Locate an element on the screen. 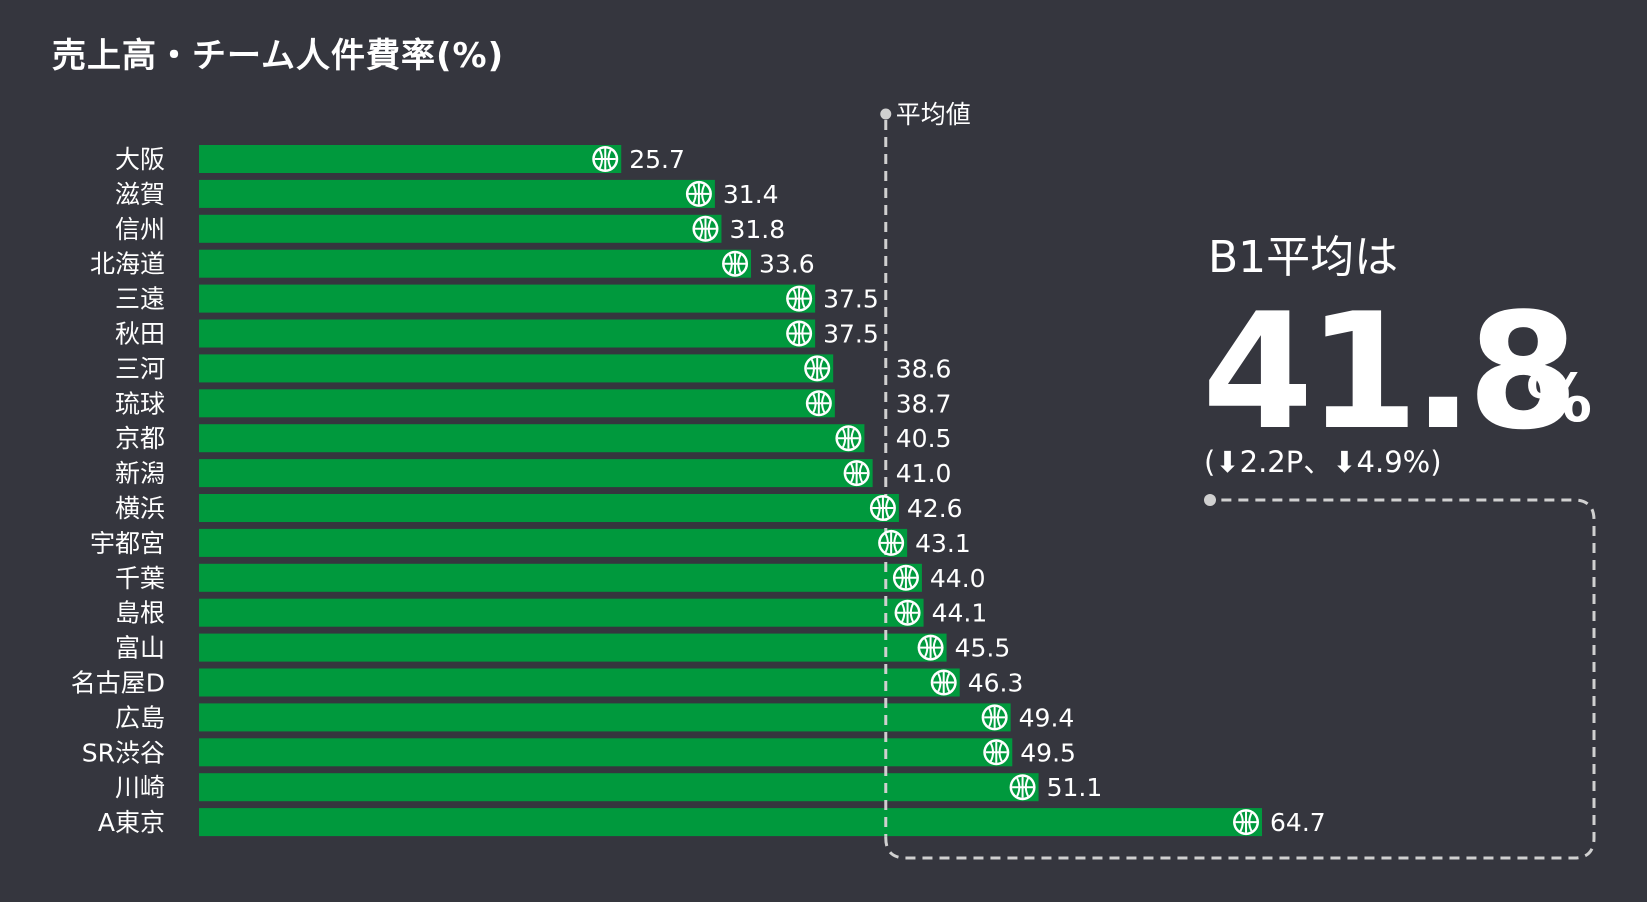  category-label: 川崎 is located at coordinates (140, 787).